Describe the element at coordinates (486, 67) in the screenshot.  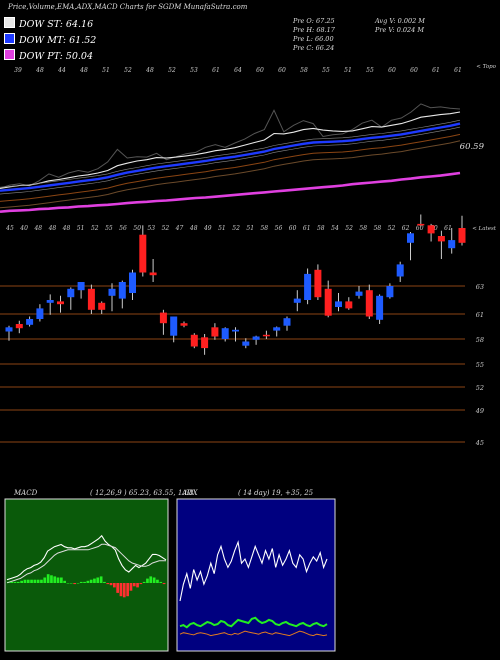
I see `ema-top-label: < Topo` at that location.